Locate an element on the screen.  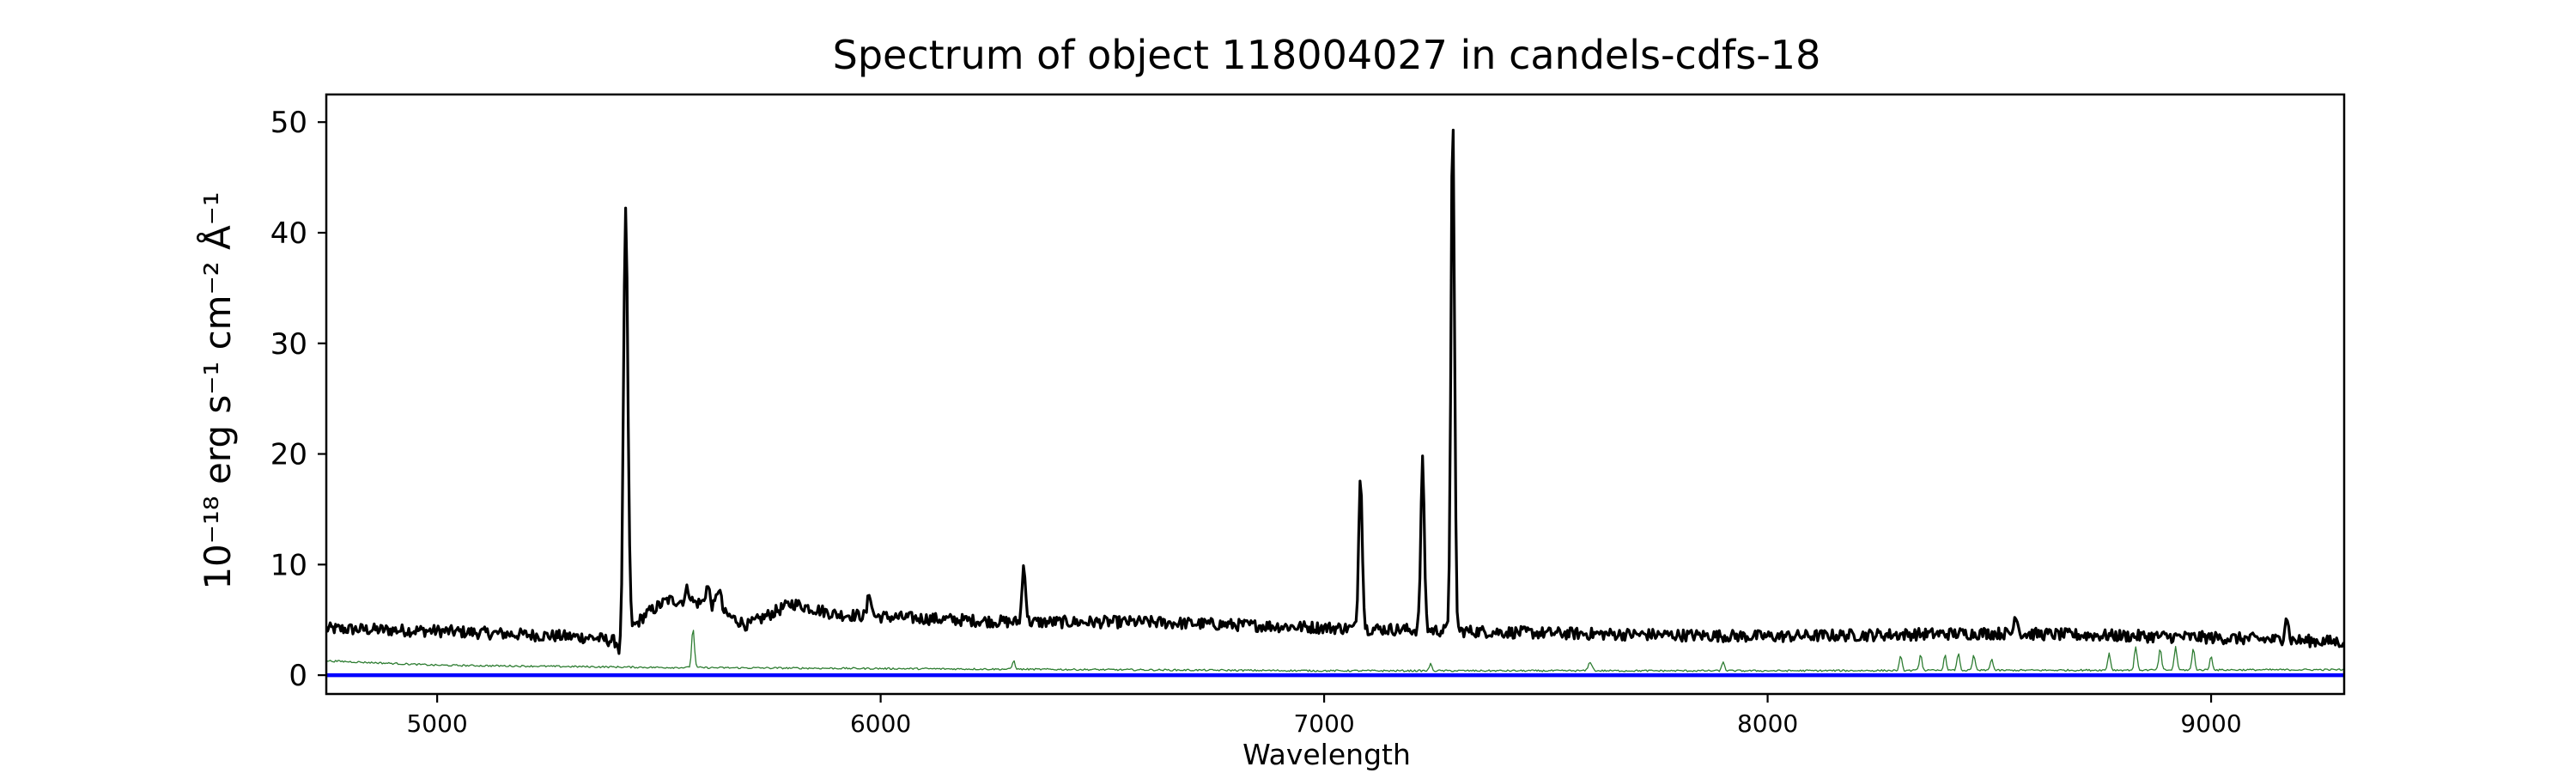
y-tick-label: 10 is located at coordinates (289, 565).